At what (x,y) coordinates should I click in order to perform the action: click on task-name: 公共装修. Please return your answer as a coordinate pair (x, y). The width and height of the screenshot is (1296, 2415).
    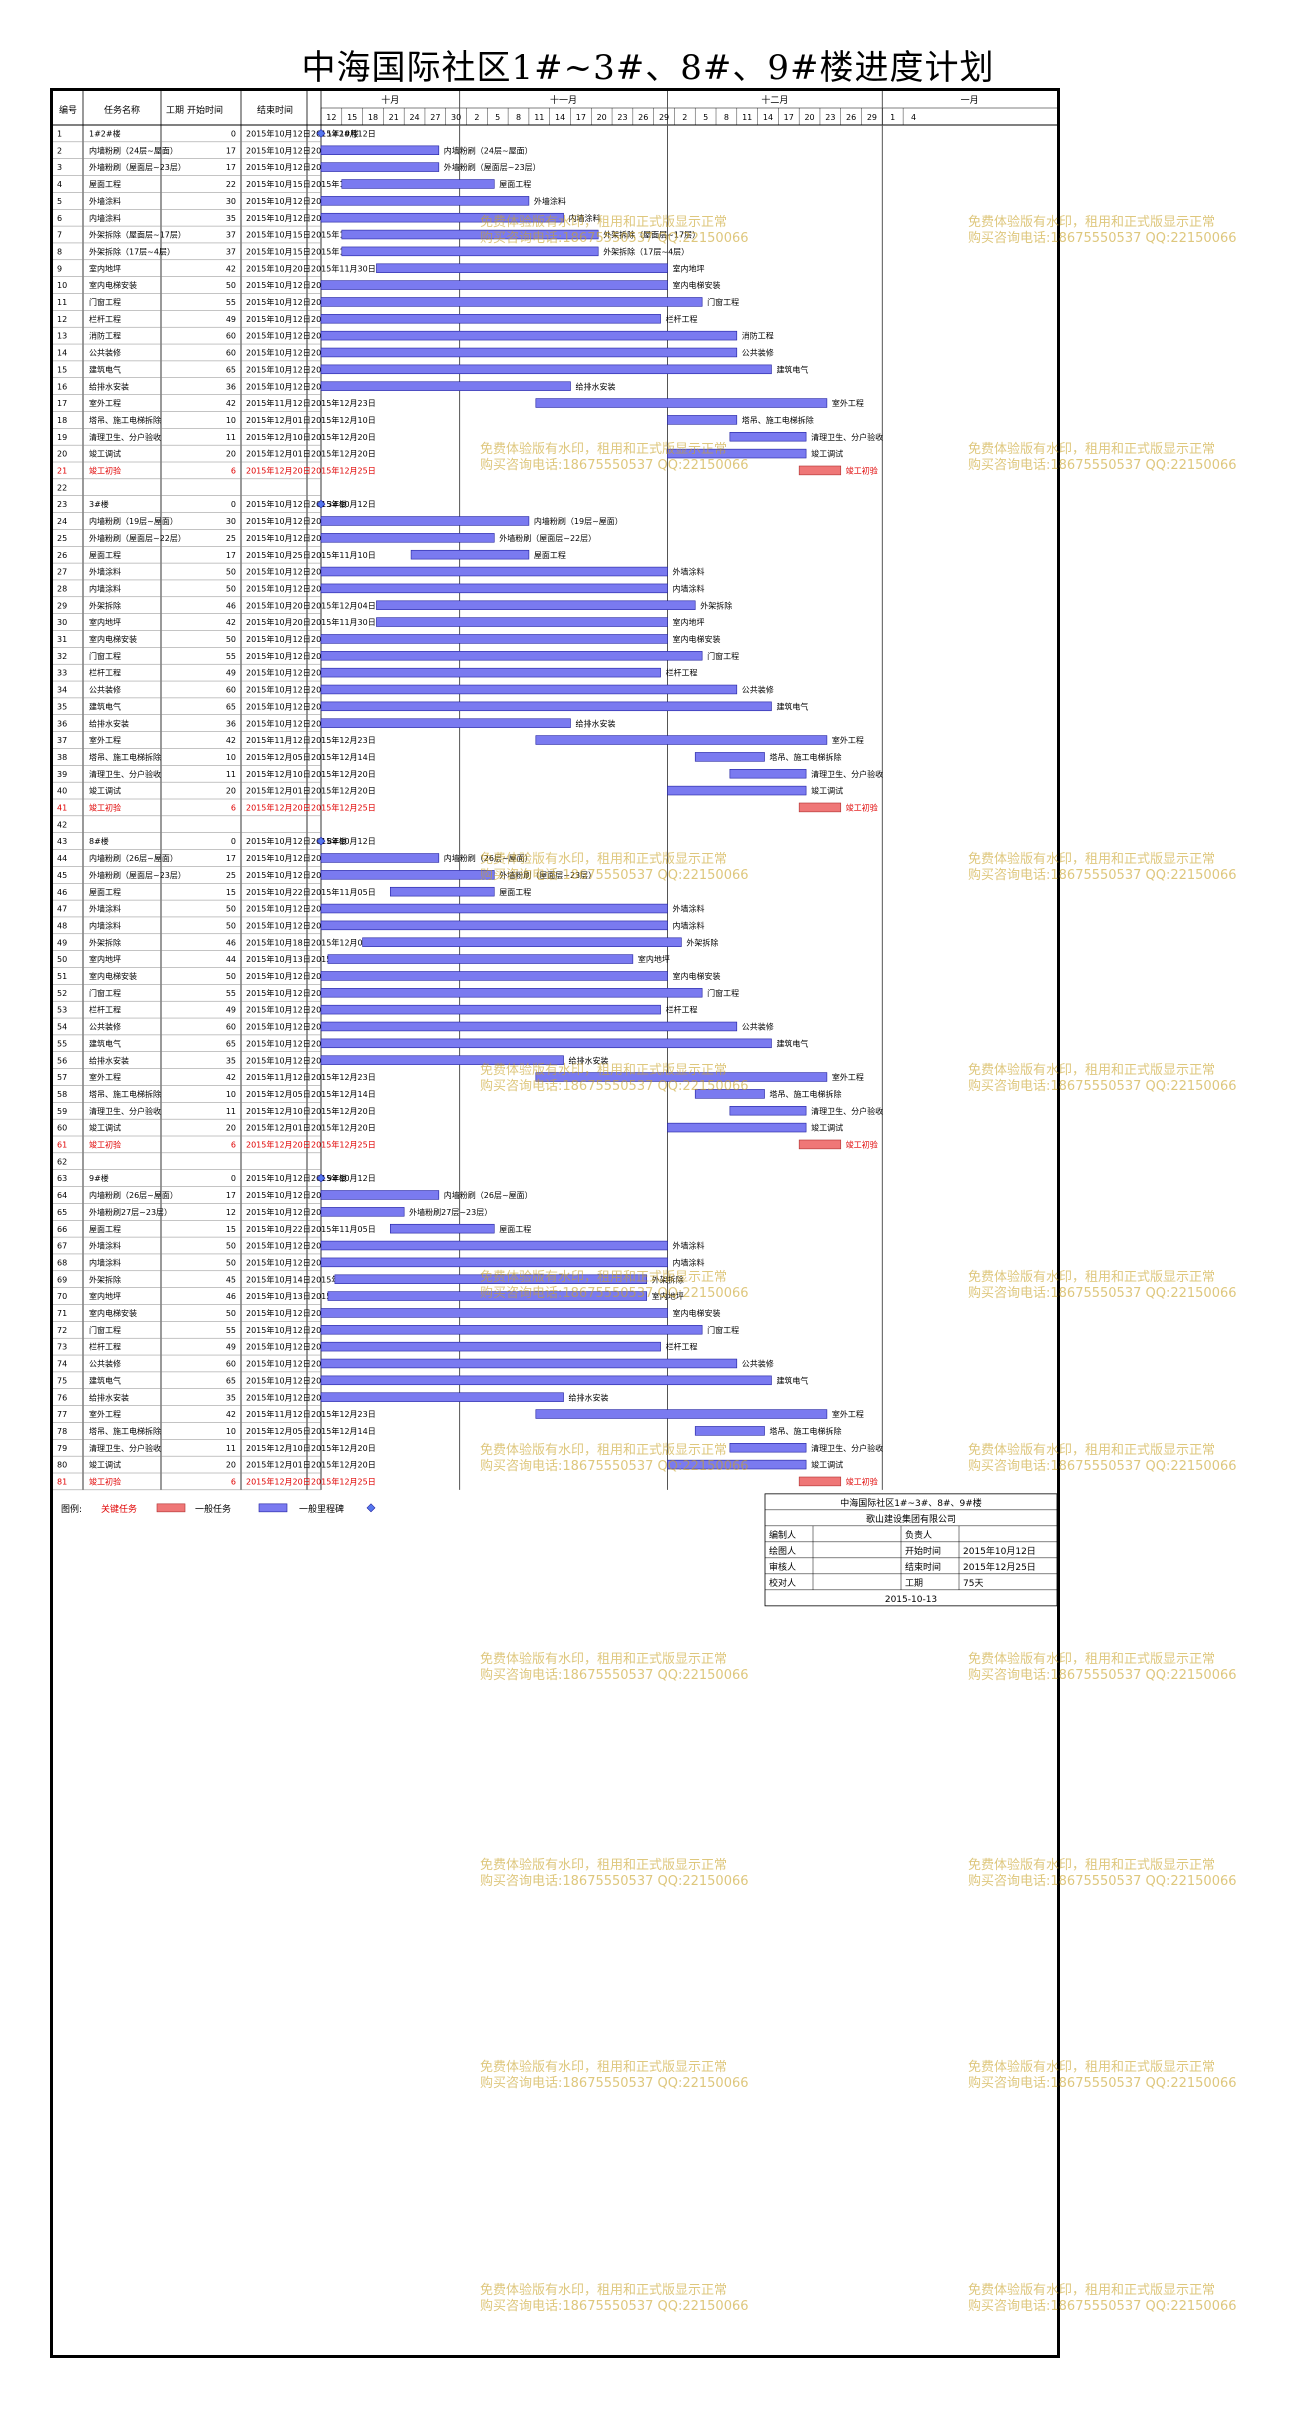
    Looking at the image, I should click on (105, 353).